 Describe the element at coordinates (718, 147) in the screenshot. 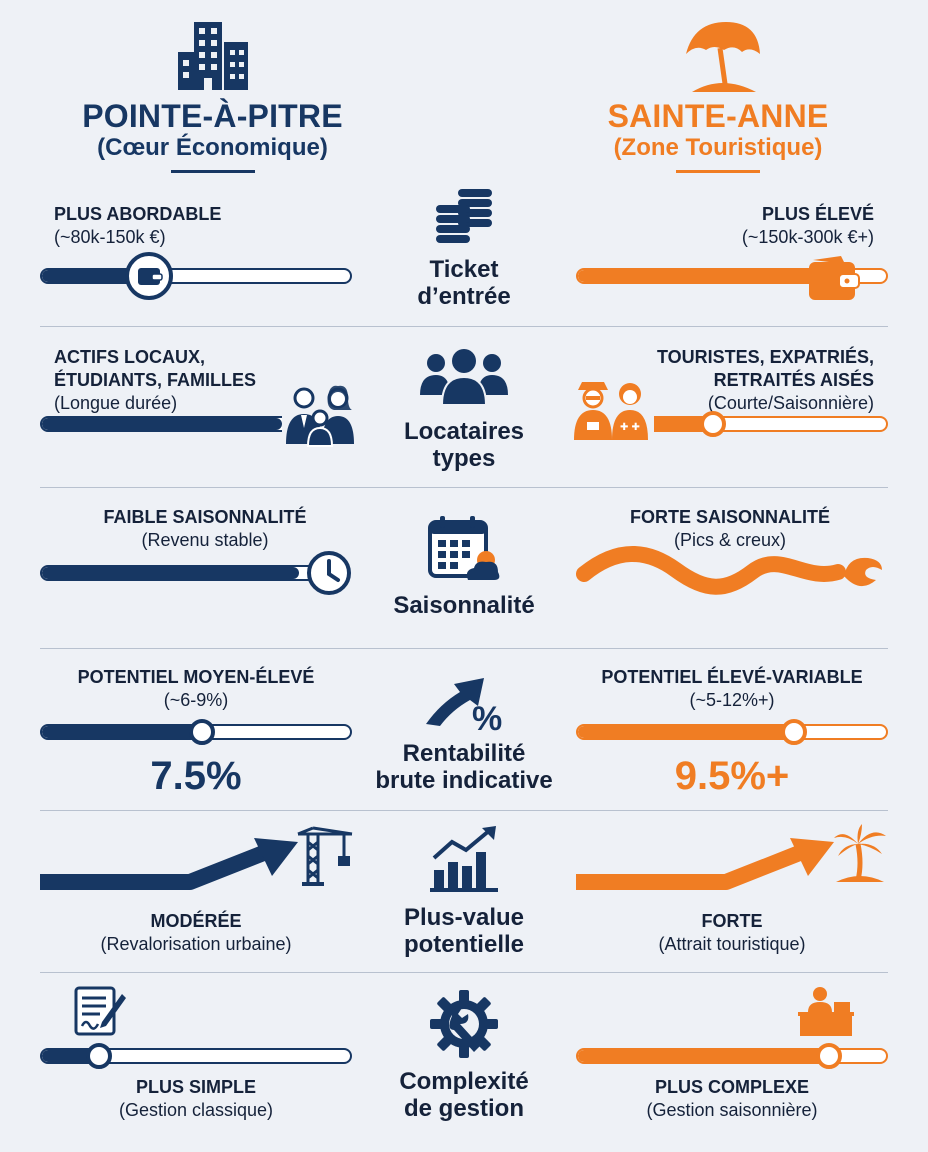

I see `right-city-subtitle: (Zone Touristique)` at that location.